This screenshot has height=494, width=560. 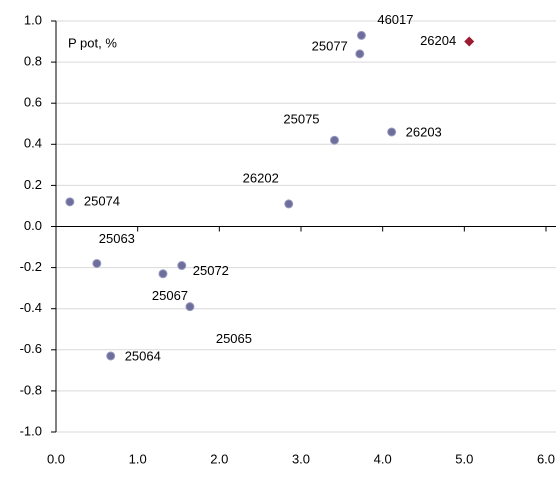 I want to click on x-tick-label: 4.0, so click(x=383, y=458).